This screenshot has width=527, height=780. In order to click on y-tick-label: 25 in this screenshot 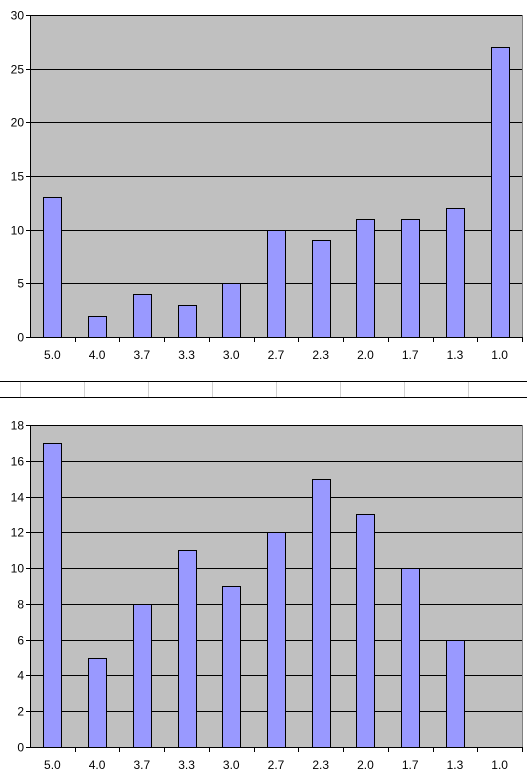, I will do `click(18, 70)`.